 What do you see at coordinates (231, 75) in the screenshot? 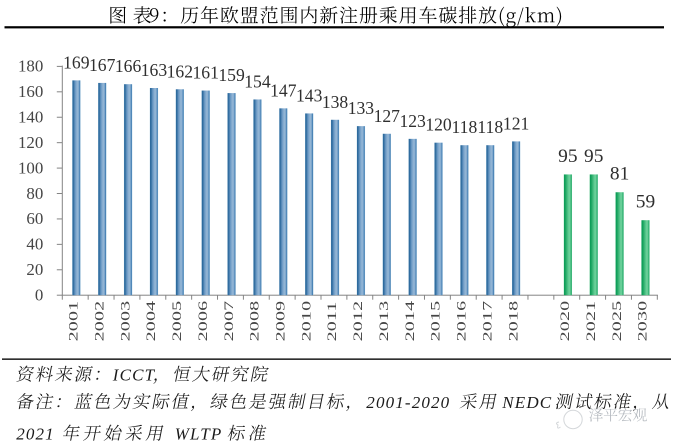
I see `svg-text: 159` at bounding box center [231, 75].